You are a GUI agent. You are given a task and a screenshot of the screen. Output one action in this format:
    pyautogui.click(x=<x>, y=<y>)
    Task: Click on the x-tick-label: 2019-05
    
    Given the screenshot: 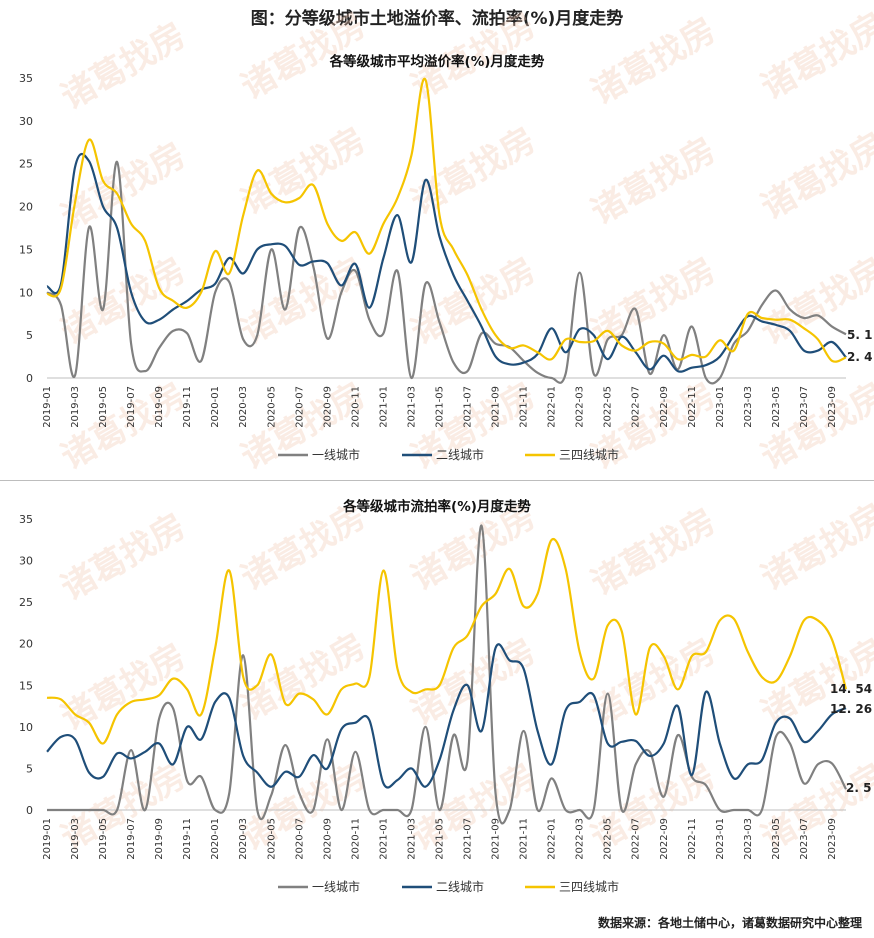 What is the action you would take?
    pyautogui.click(x=103, y=839)
    